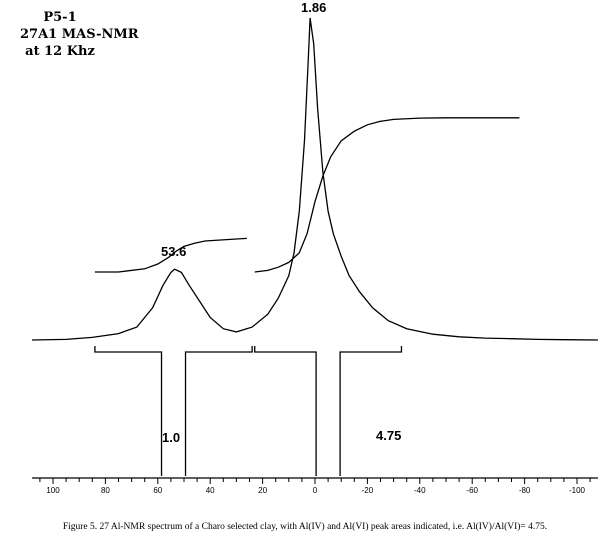  Describe the element at coordinates (60, 51) in the screenshot. I see `spin-rate-label: at 12 Khz` at that location.